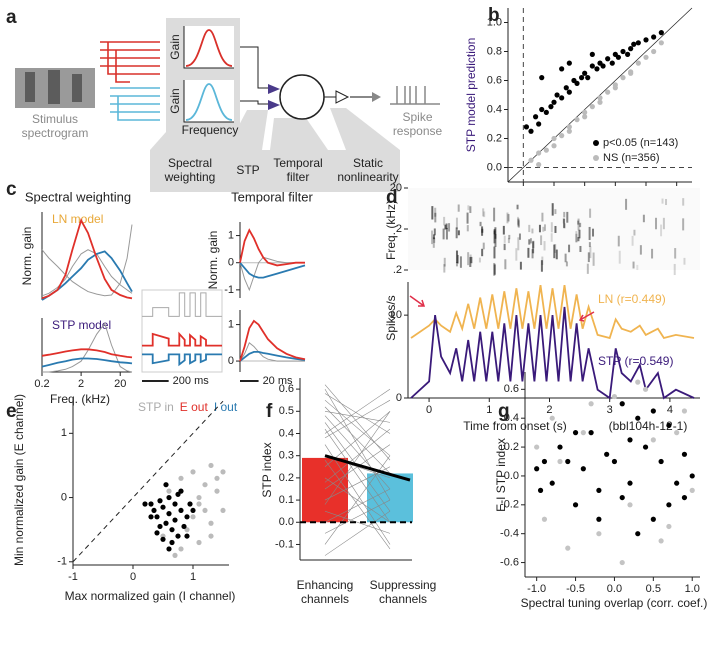 The image size is (712, 652). I want to click on y-tick-label: 0.0, so click(511, 476).